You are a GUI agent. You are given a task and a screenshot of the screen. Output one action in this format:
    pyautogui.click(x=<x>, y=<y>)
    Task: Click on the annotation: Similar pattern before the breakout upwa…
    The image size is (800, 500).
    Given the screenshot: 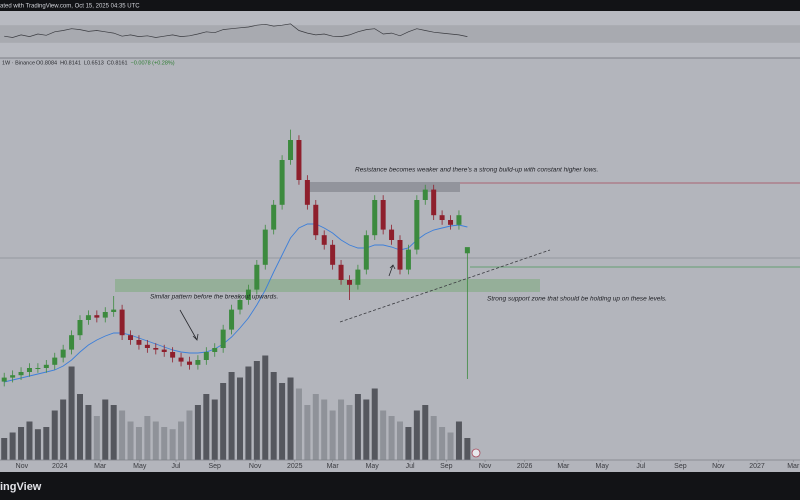 What is the action you would take?
    pyautogui.click(x=214, y=297)
    